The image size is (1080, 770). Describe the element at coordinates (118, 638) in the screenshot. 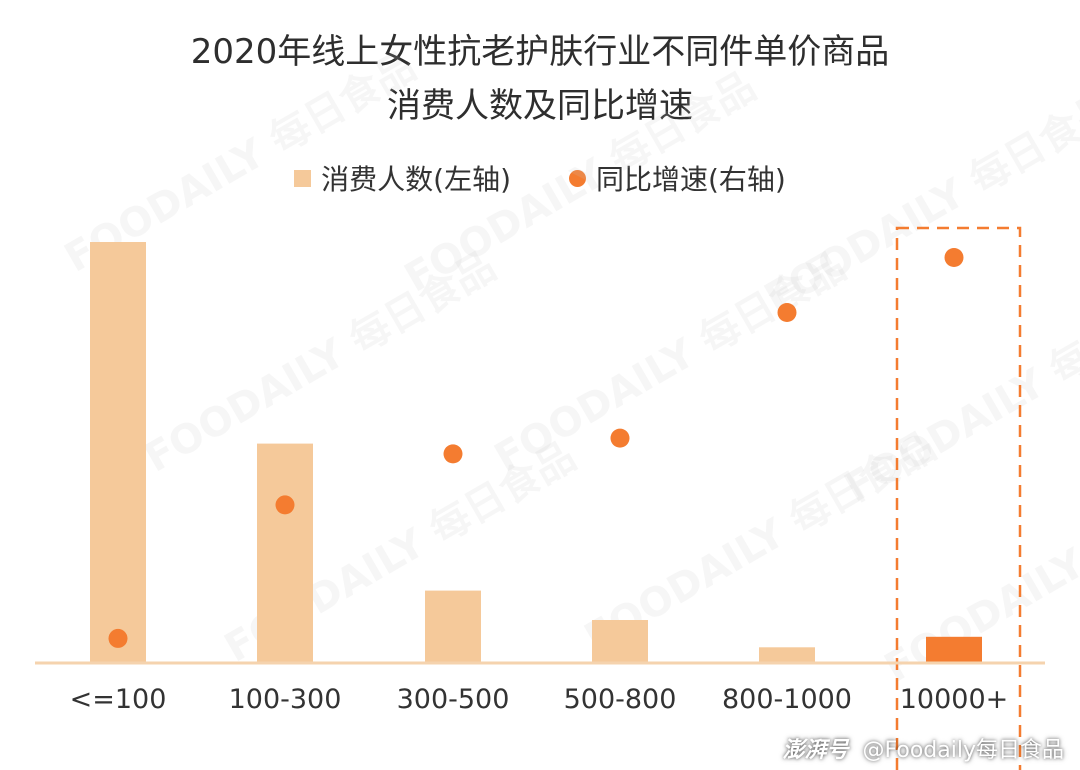

I see `dot-<=100` at that location.